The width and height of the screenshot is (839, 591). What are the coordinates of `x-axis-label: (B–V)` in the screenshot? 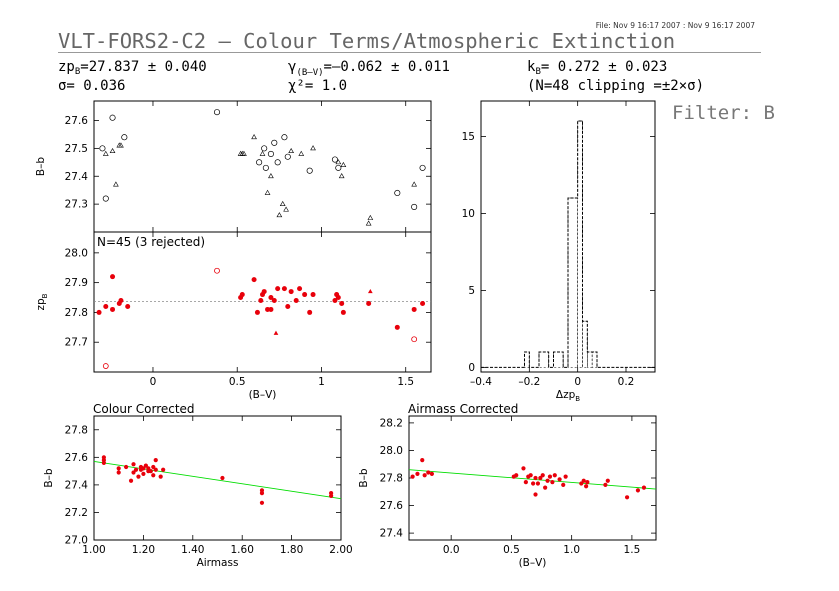 It's located at (263, 395).